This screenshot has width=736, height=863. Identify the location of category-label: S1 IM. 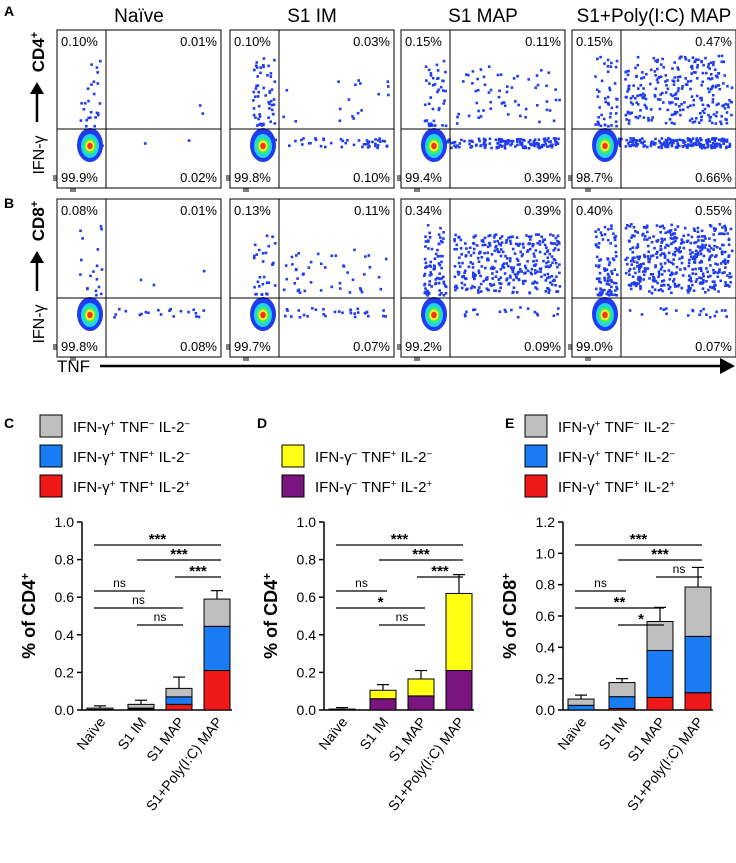
(131, 733).